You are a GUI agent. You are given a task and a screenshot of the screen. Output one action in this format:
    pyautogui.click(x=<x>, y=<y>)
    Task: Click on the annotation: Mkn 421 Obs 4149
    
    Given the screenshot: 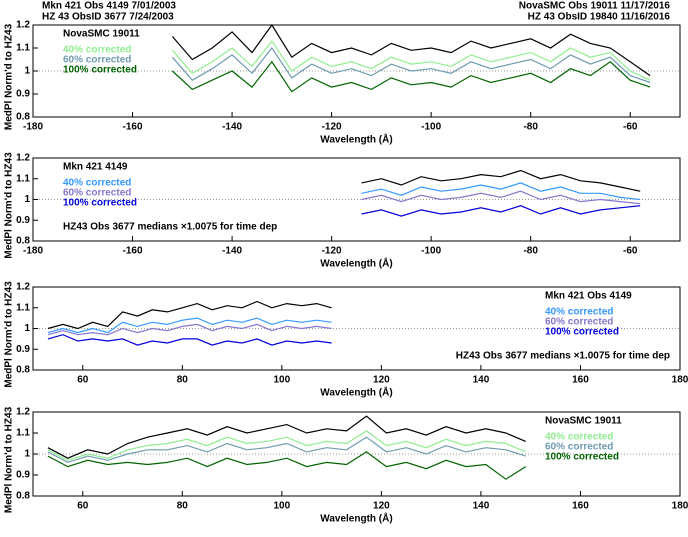 What is the action you would take?
    pyautogui.click(x=588, y=296)
    